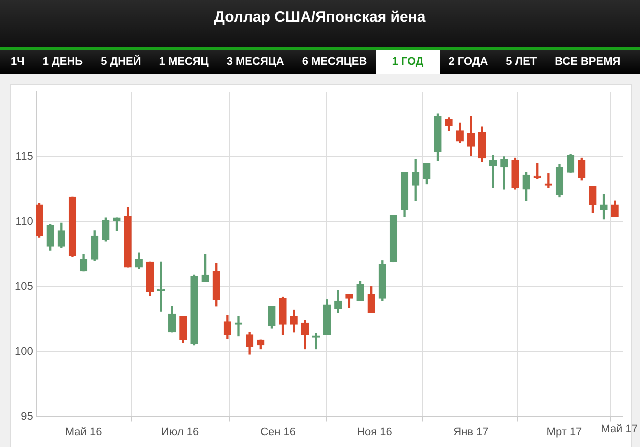  Describe the element at coordinates (588, 62) in the screenshot. I see `text: ВСЕ ВРЕМЯ` at that location.